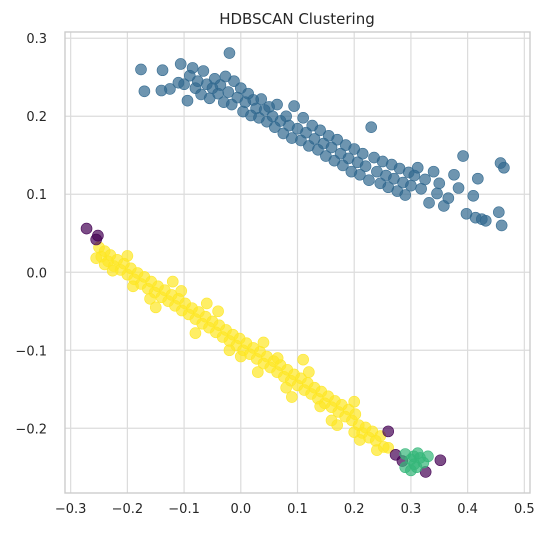  What do you see at coordinates (297, 509) in the screenshot?
I see `x-tick-label: 0.1` at bounding box center [297, 509].